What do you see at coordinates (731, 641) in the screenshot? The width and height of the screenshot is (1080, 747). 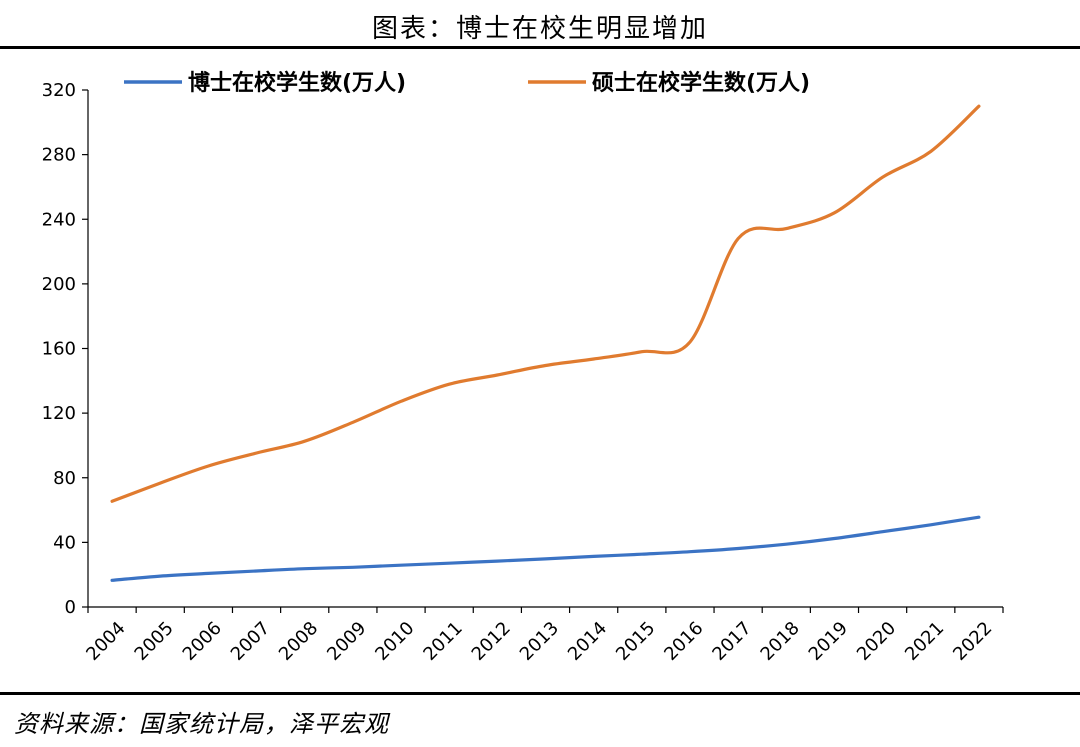 I see `x-tick-label: 2017` at bounding box center [731, 641].